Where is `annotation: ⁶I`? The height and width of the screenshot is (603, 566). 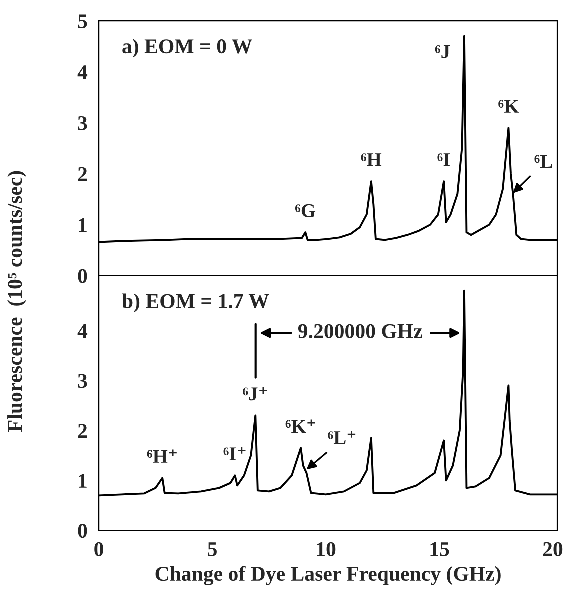
annotation: ⁶I is located at coordinates (444, 160).